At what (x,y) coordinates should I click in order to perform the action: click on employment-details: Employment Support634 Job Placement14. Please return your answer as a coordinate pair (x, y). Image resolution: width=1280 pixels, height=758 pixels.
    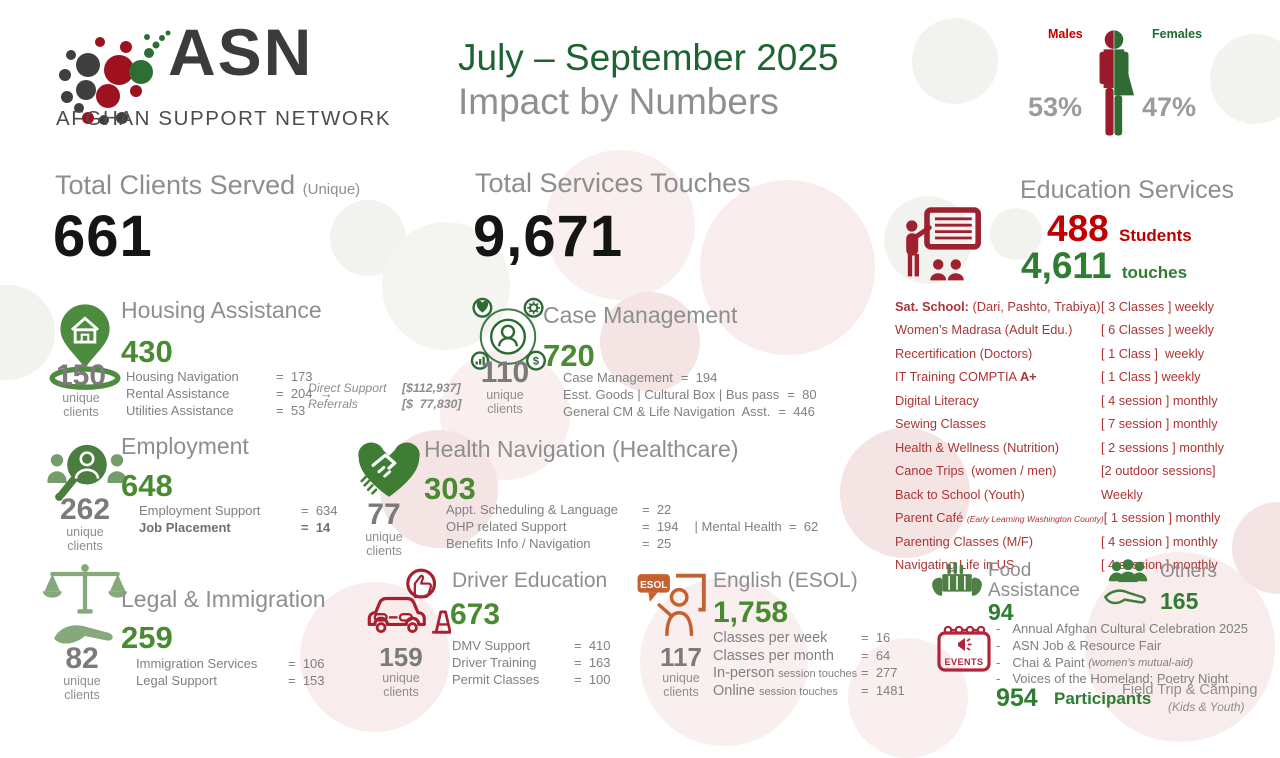
    Looking at the image, I should click on (238, 519).